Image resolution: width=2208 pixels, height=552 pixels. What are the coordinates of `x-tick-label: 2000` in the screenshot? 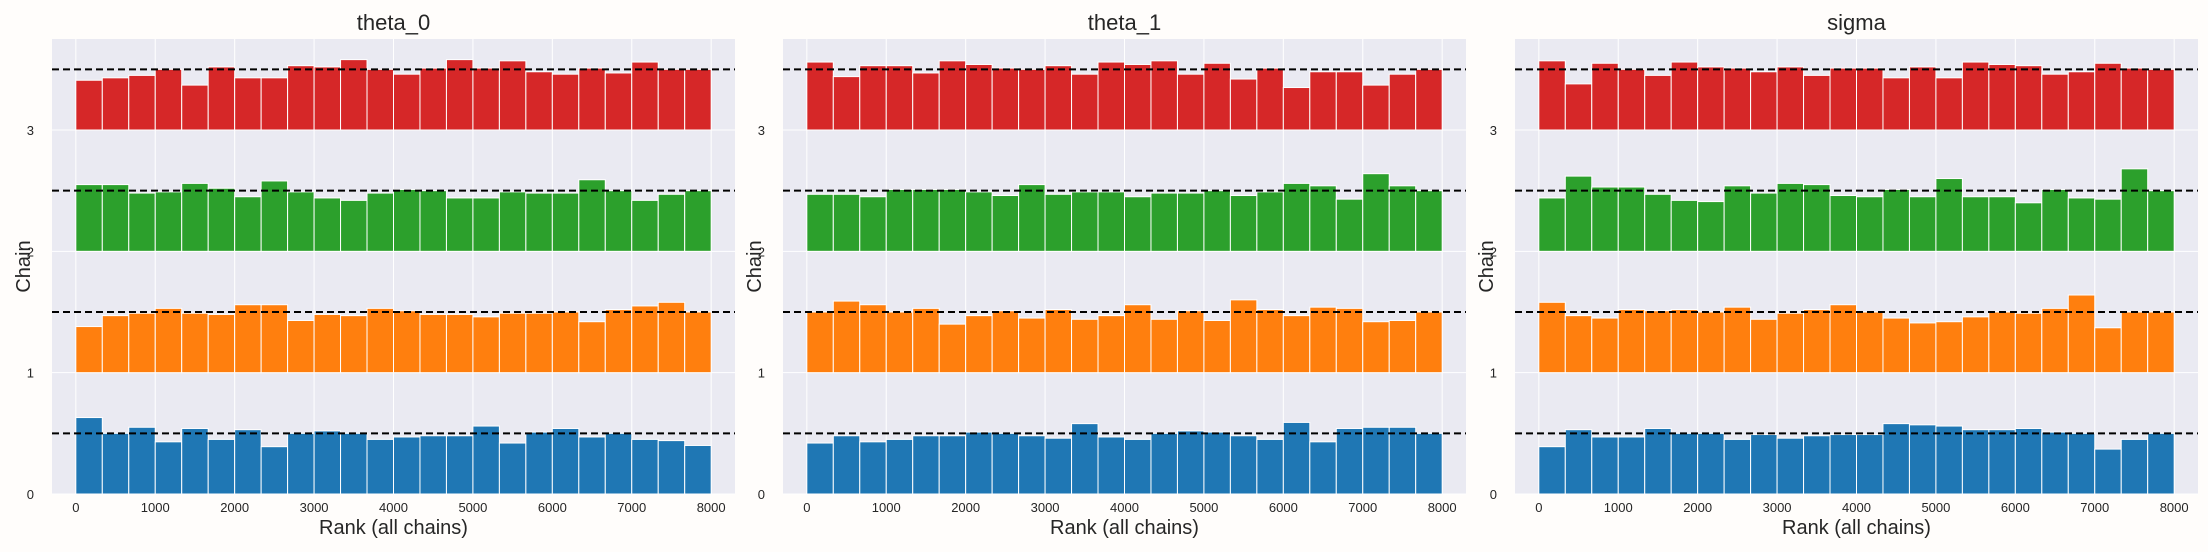 It's located at (965, 507).